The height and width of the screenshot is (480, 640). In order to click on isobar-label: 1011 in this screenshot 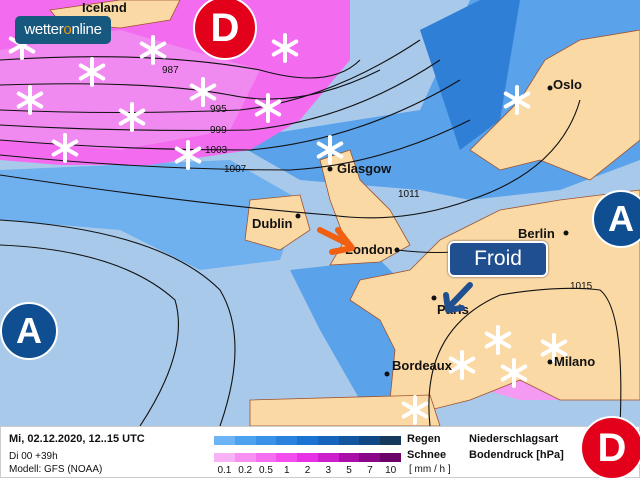, I will do `click(409, 194)`.